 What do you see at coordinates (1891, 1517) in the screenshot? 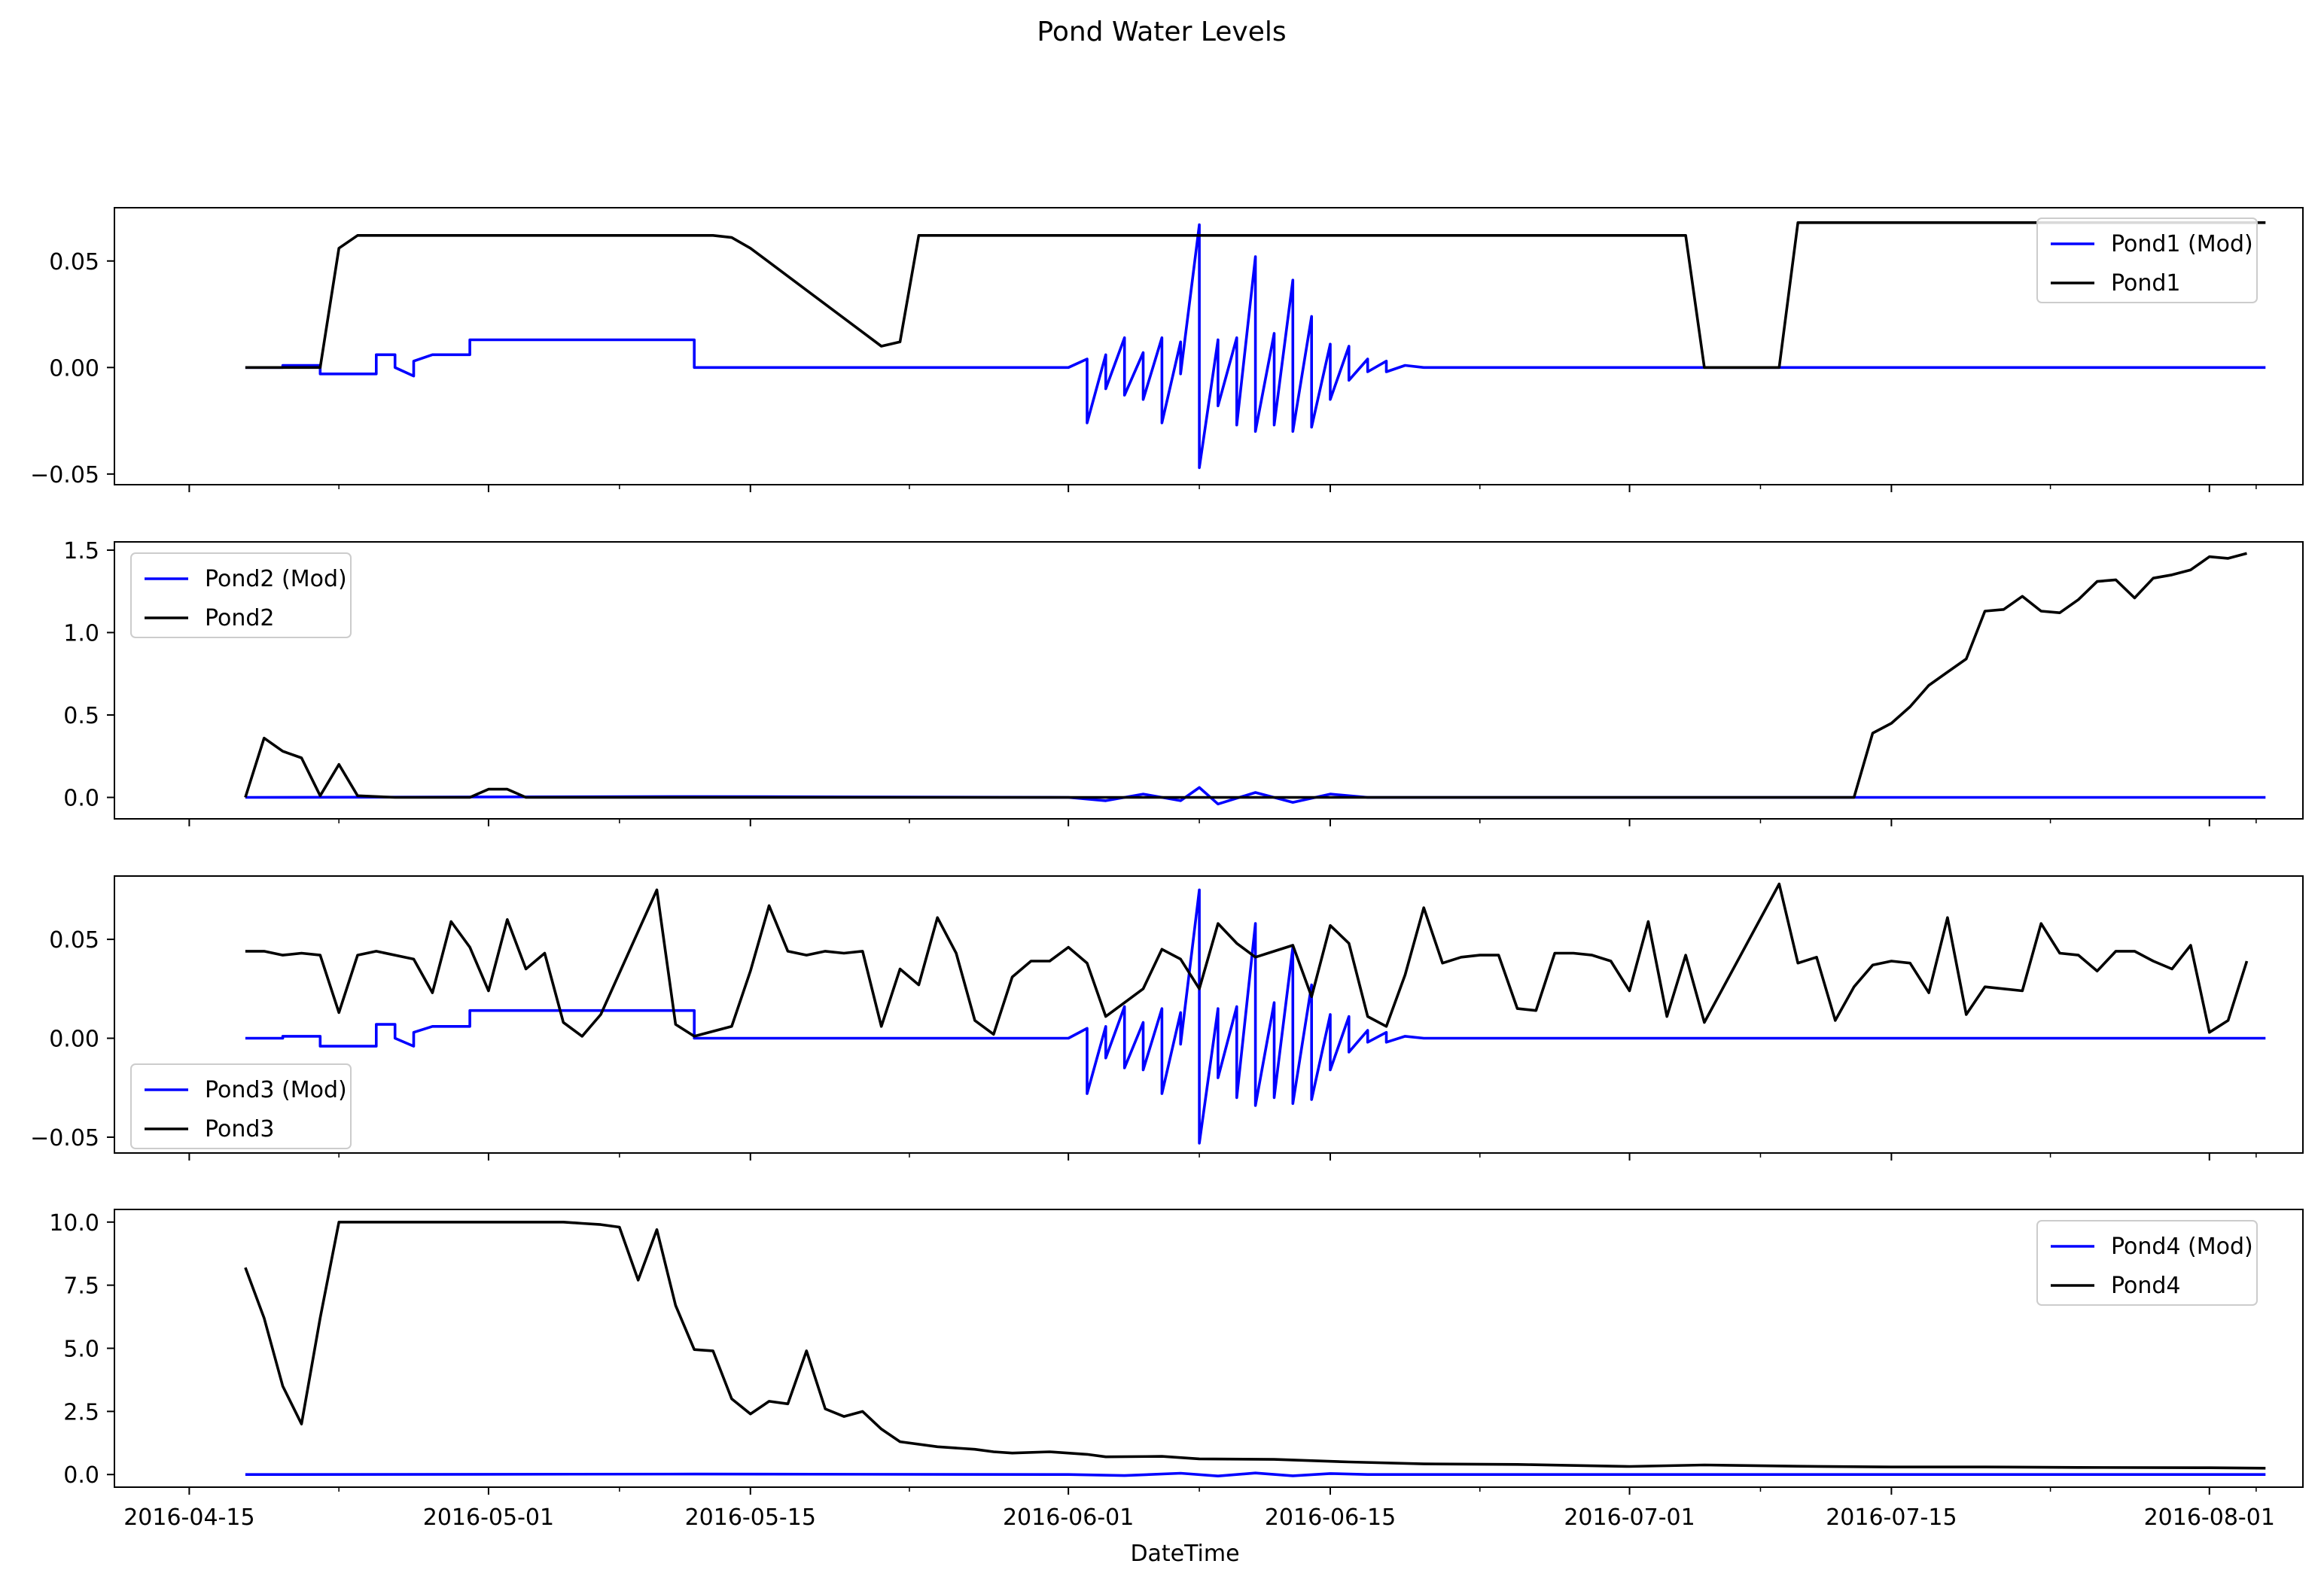
I see `x-tick-label: 2016-07-15` at bounding box center [1891, 1517].